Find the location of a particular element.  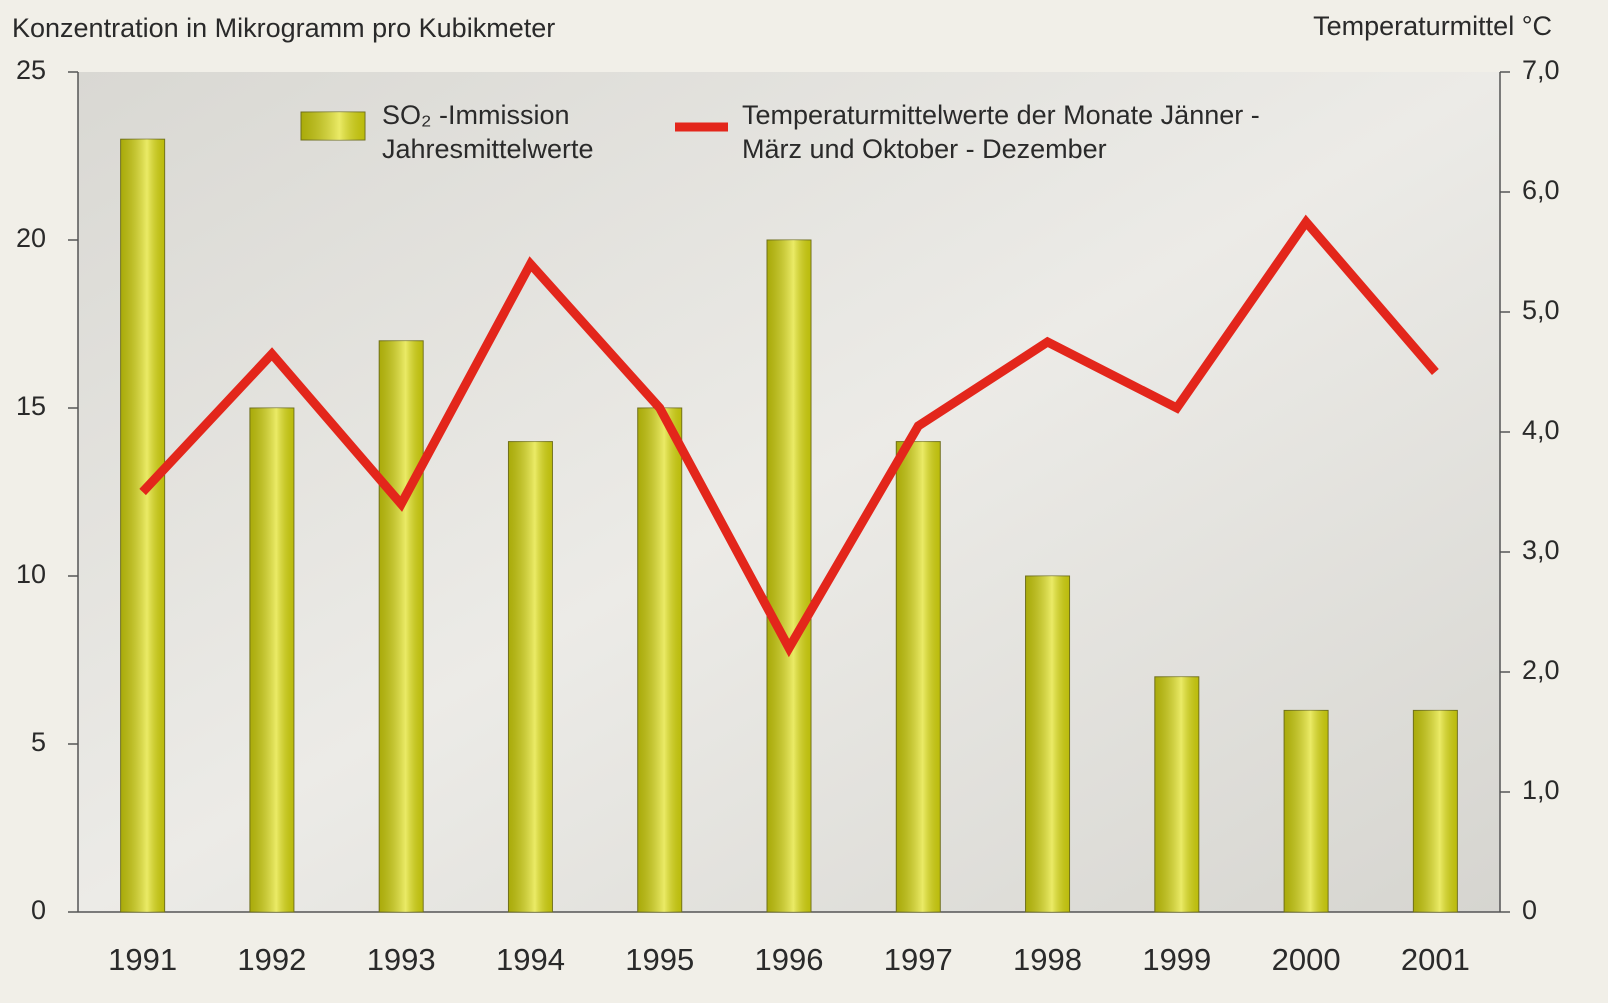

x-tick-label: 1991 is located at coordinates (142, 959).